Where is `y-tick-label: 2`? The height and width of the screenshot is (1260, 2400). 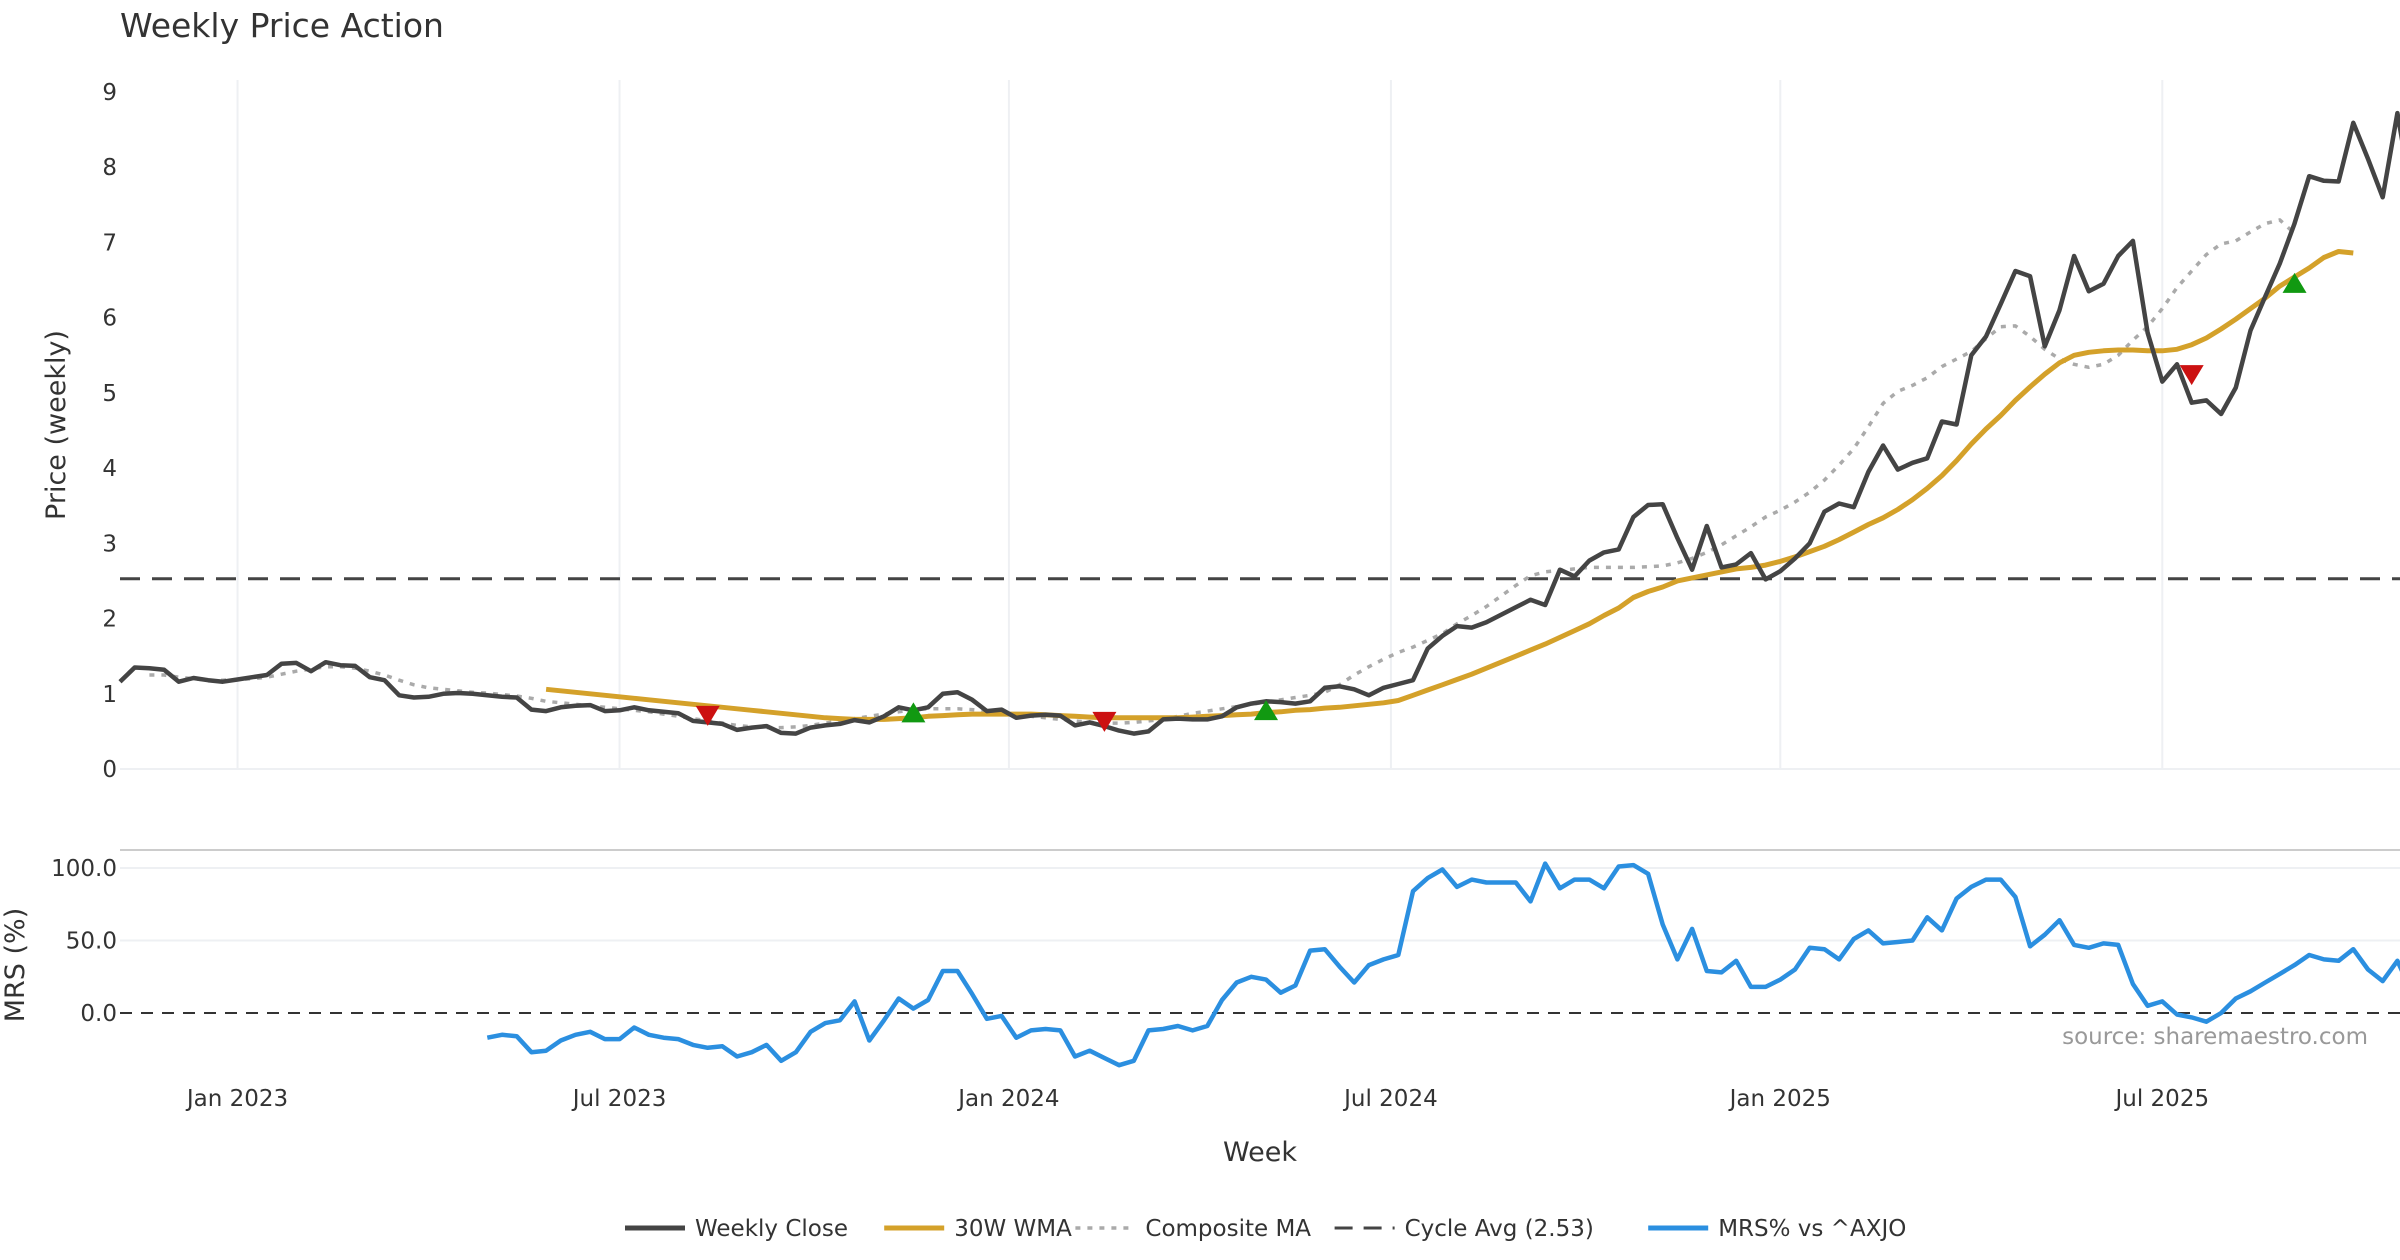 y-tick-label: 2 is located at coordinates (109, 620).